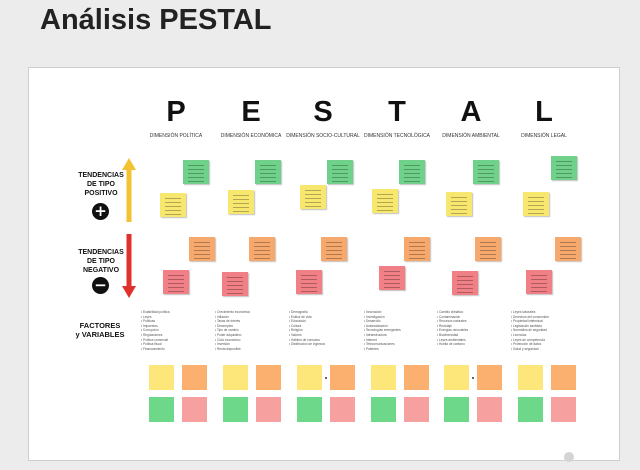  I want to click on variable-item: • Inflación, so click(222, 316).